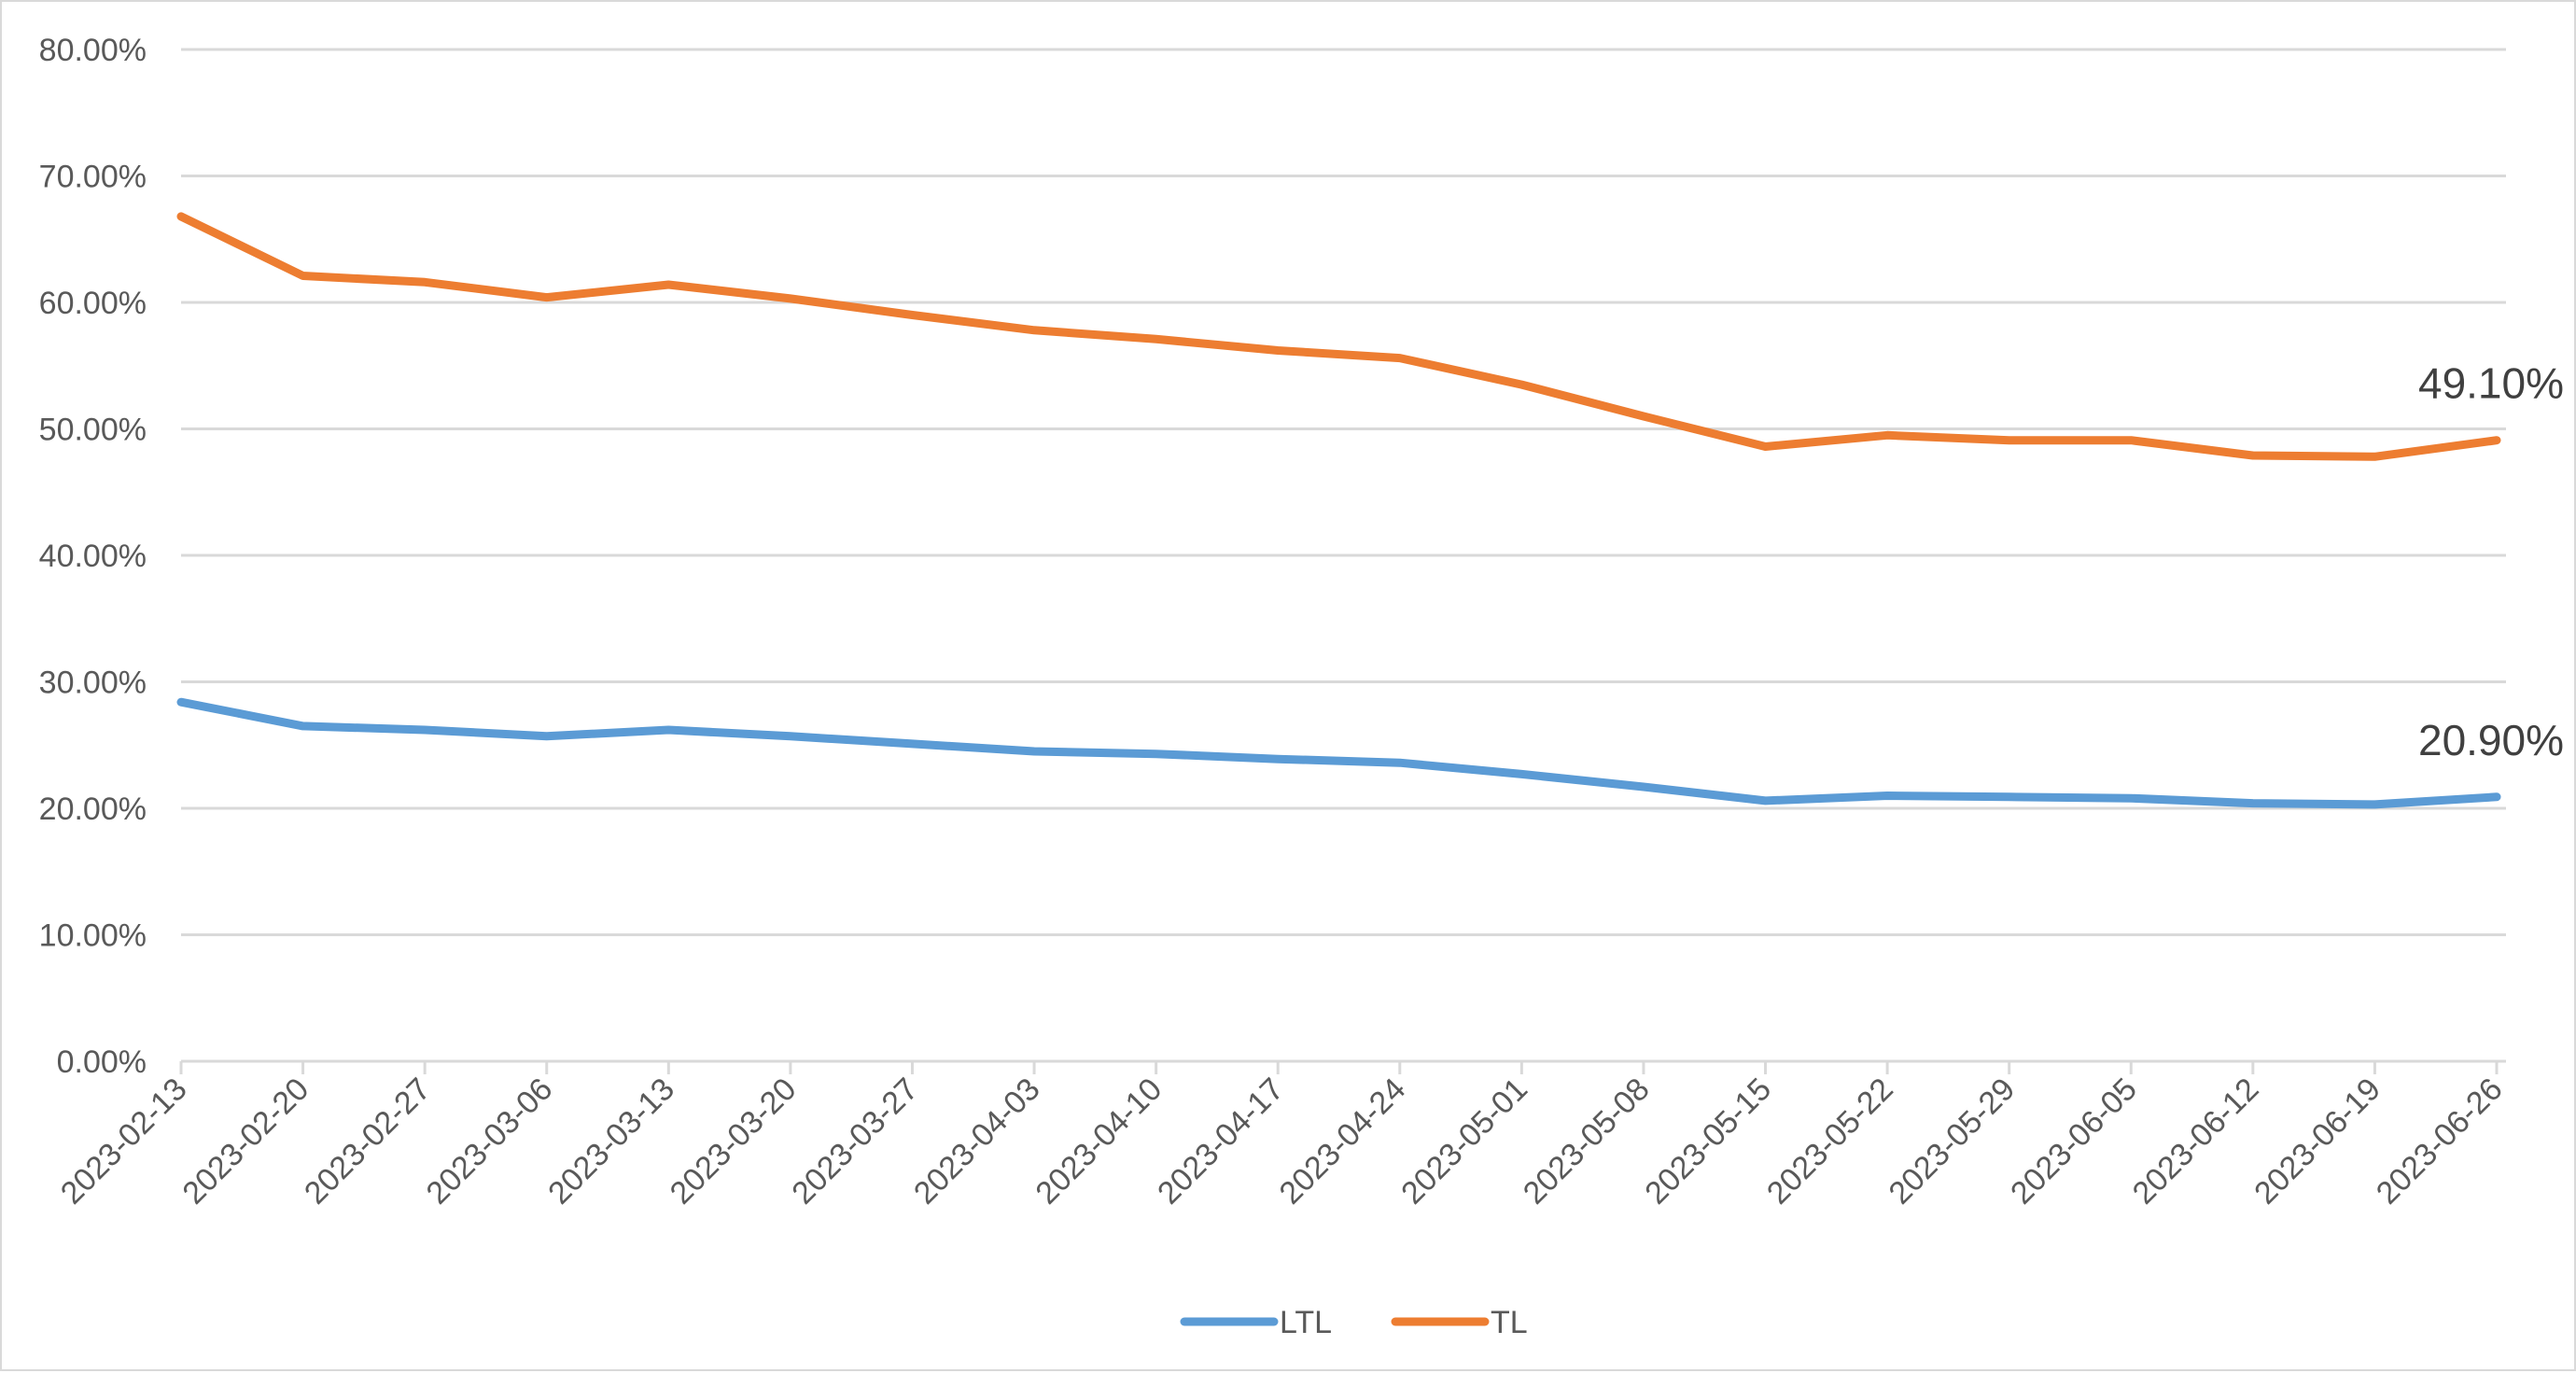 The height and width of the screenshot is (1373, 2576). I want to click on y-tick-label: 40.00%, so click(93, 556).